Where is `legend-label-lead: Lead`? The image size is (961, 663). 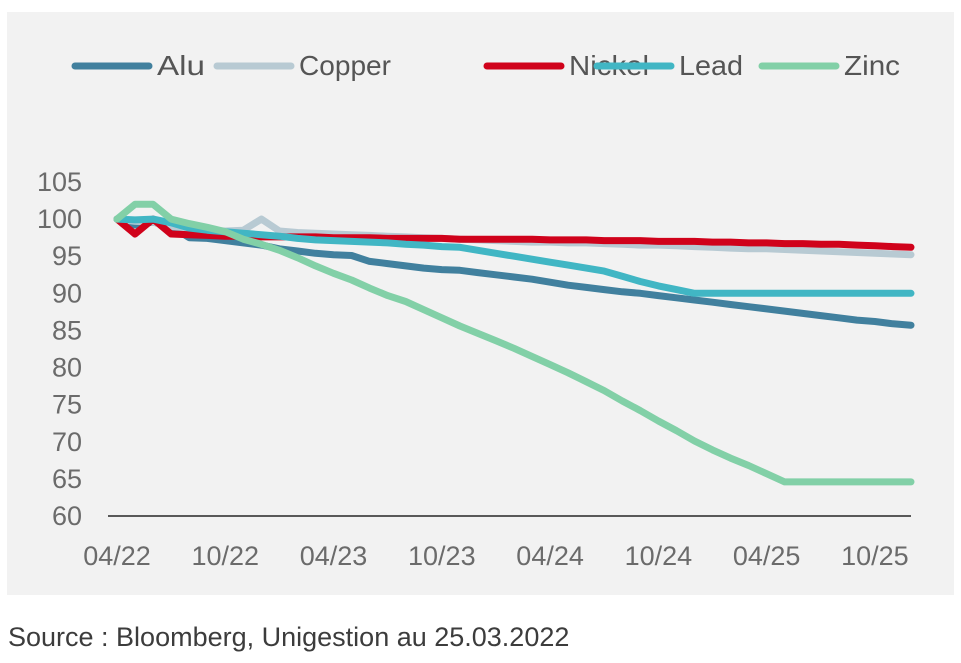 legend-label-lead: Lead is located at coordinates (711, 65).